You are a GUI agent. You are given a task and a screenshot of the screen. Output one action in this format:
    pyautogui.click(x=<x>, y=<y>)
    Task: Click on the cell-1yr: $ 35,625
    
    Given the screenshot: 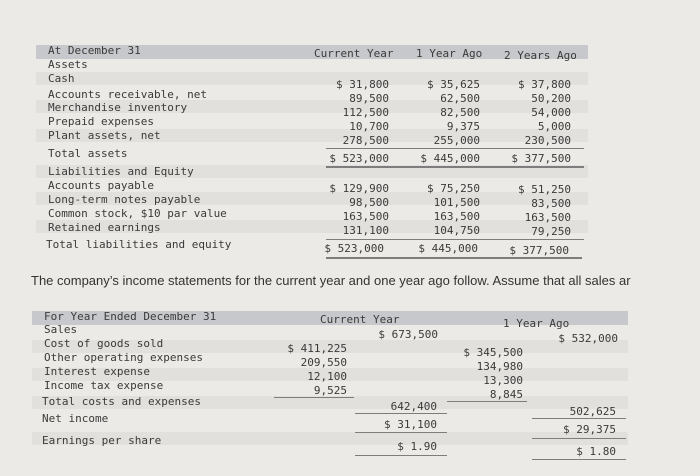 What is the action you would take?
    pyautogui.click(x=453, y=84)
    